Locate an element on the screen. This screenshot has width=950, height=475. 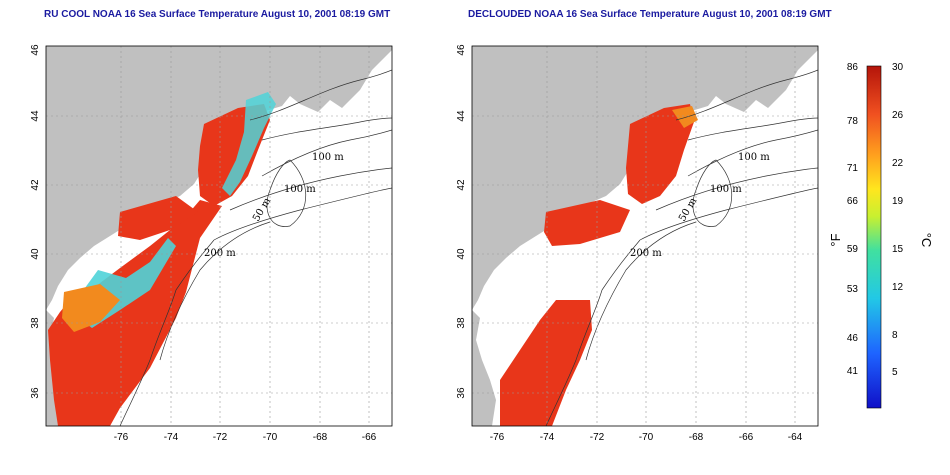
right-sst-south-swath is located at coordinates (546, 363).